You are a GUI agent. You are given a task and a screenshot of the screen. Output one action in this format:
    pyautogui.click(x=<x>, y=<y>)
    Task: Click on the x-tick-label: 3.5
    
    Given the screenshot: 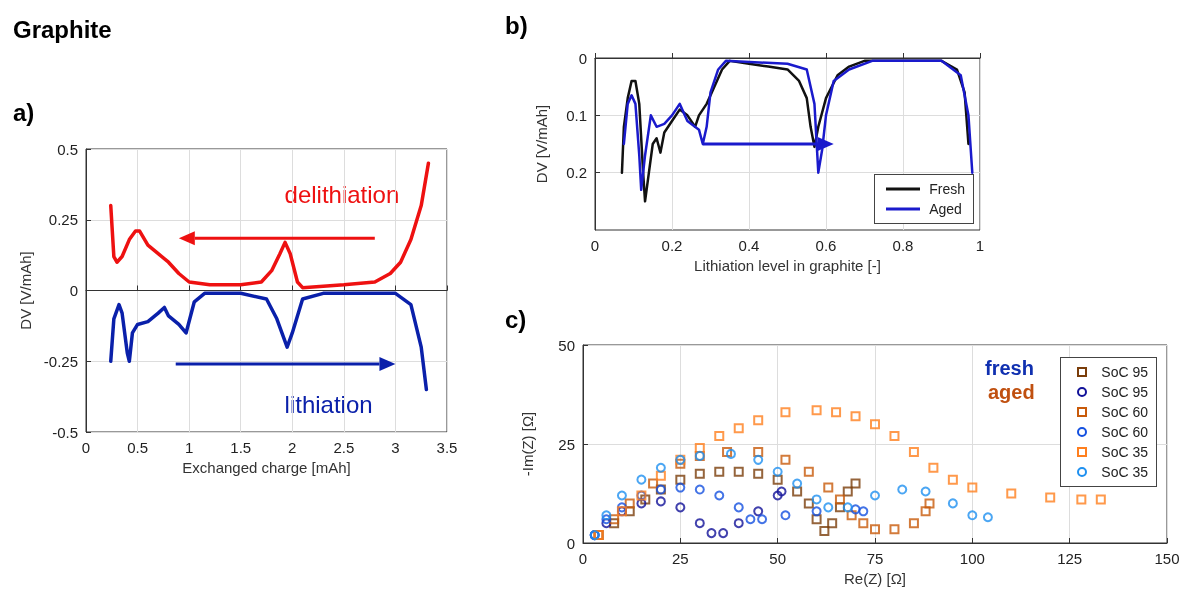 What is the action you would take?
    pyautogui.click(x=447, y=447)
    